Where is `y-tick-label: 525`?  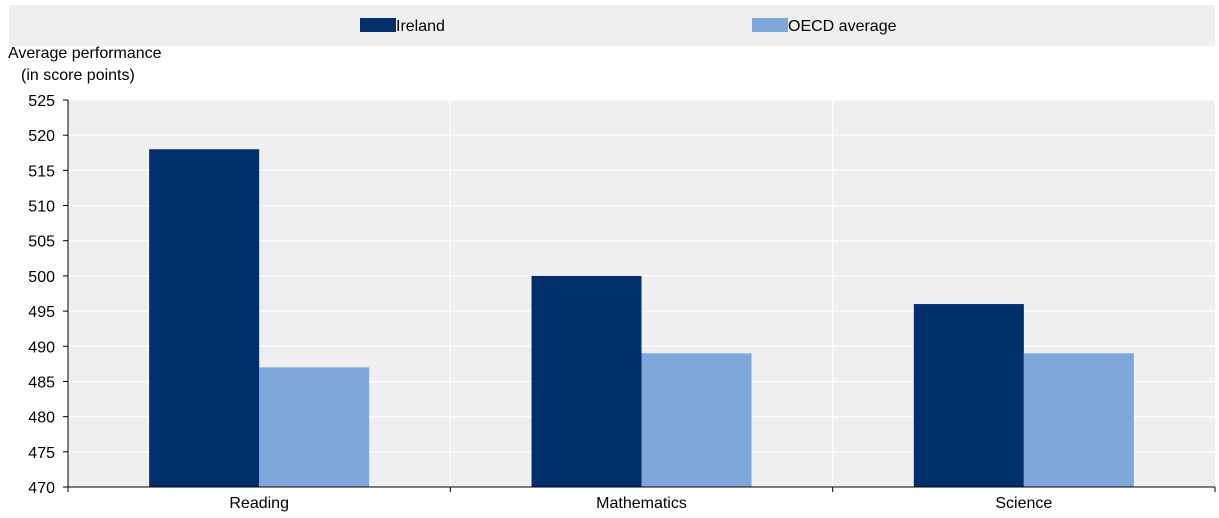
y-tick-label: 525 is located at coordinates (41, 101).